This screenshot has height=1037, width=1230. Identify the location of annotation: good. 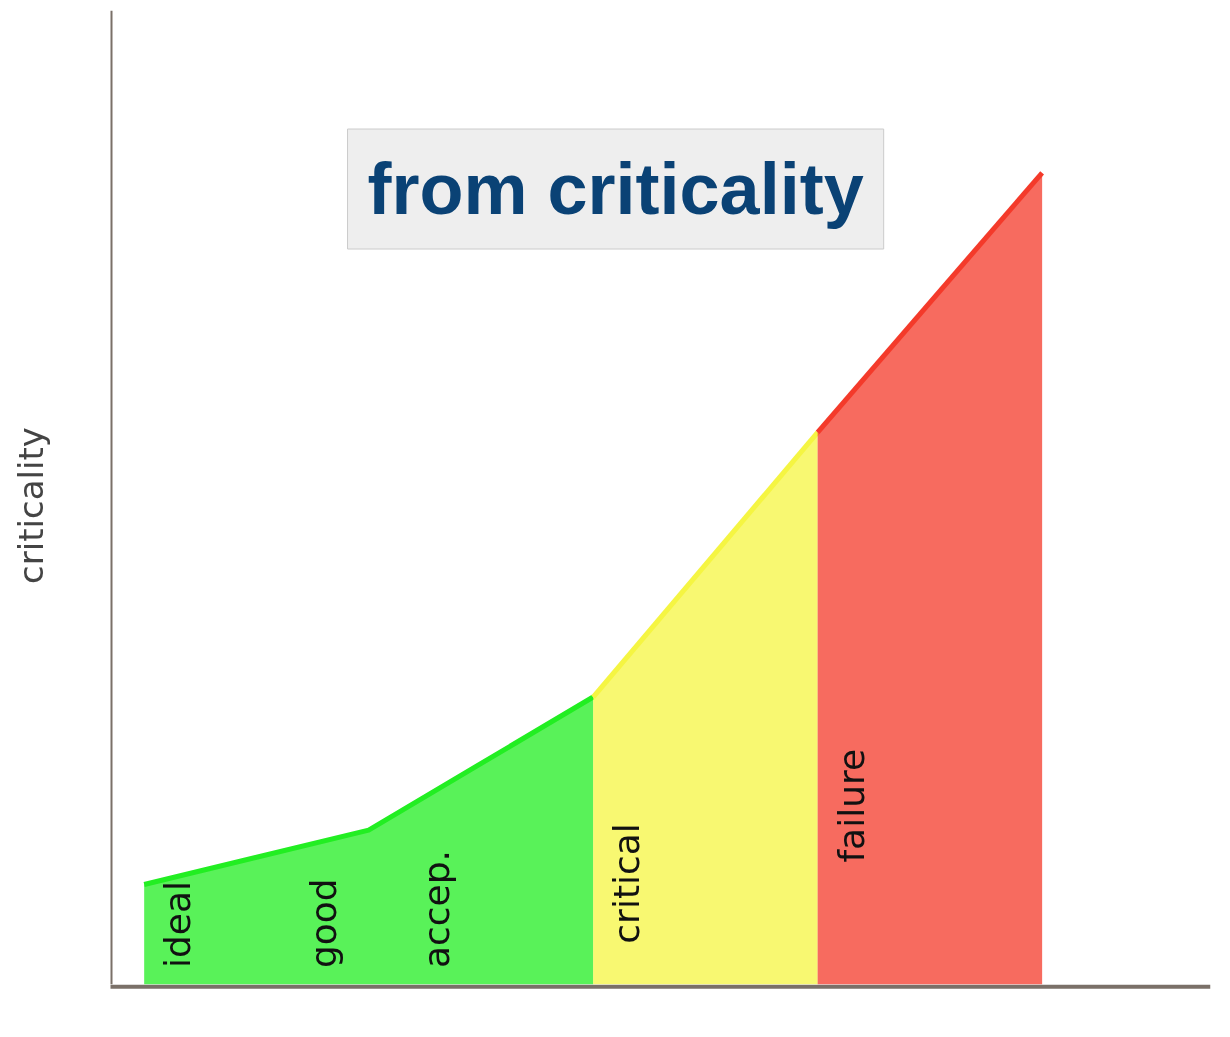
(324, 923).